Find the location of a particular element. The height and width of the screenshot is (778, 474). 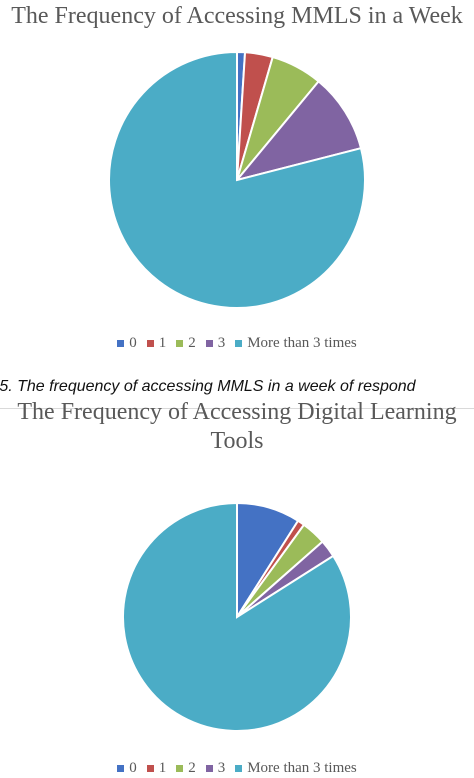

divider is located at coordinates (237, 408).